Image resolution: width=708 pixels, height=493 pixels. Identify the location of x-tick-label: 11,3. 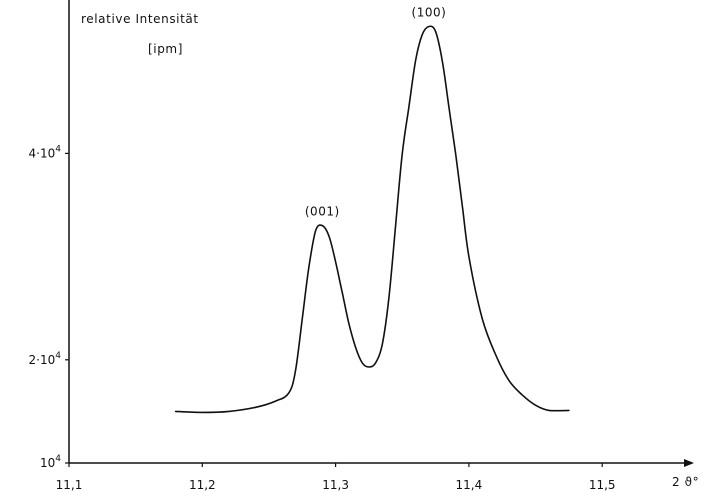
(335, 485).